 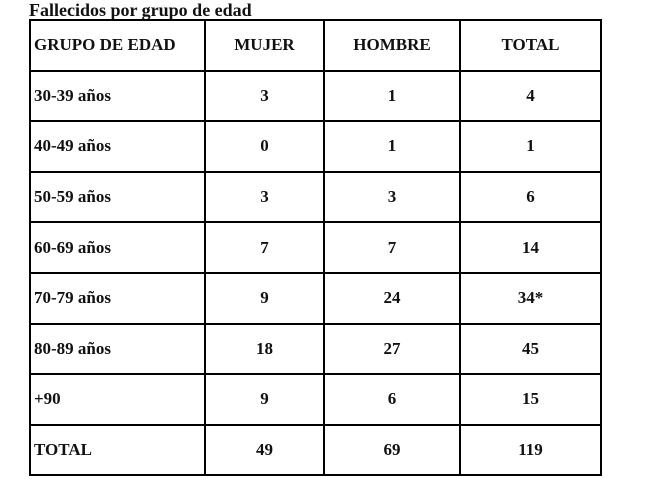 I want to click on male-cell: 27, so click(x=392, y=349).